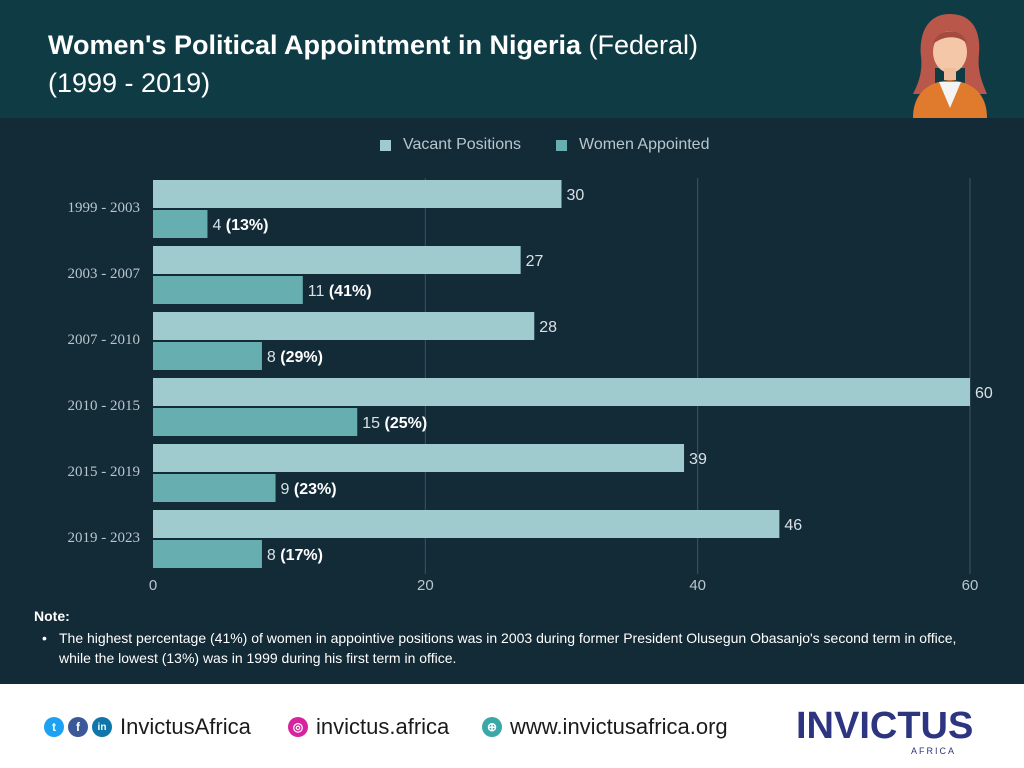  I want to click on linkedin-icon: in, so click(102, 727).